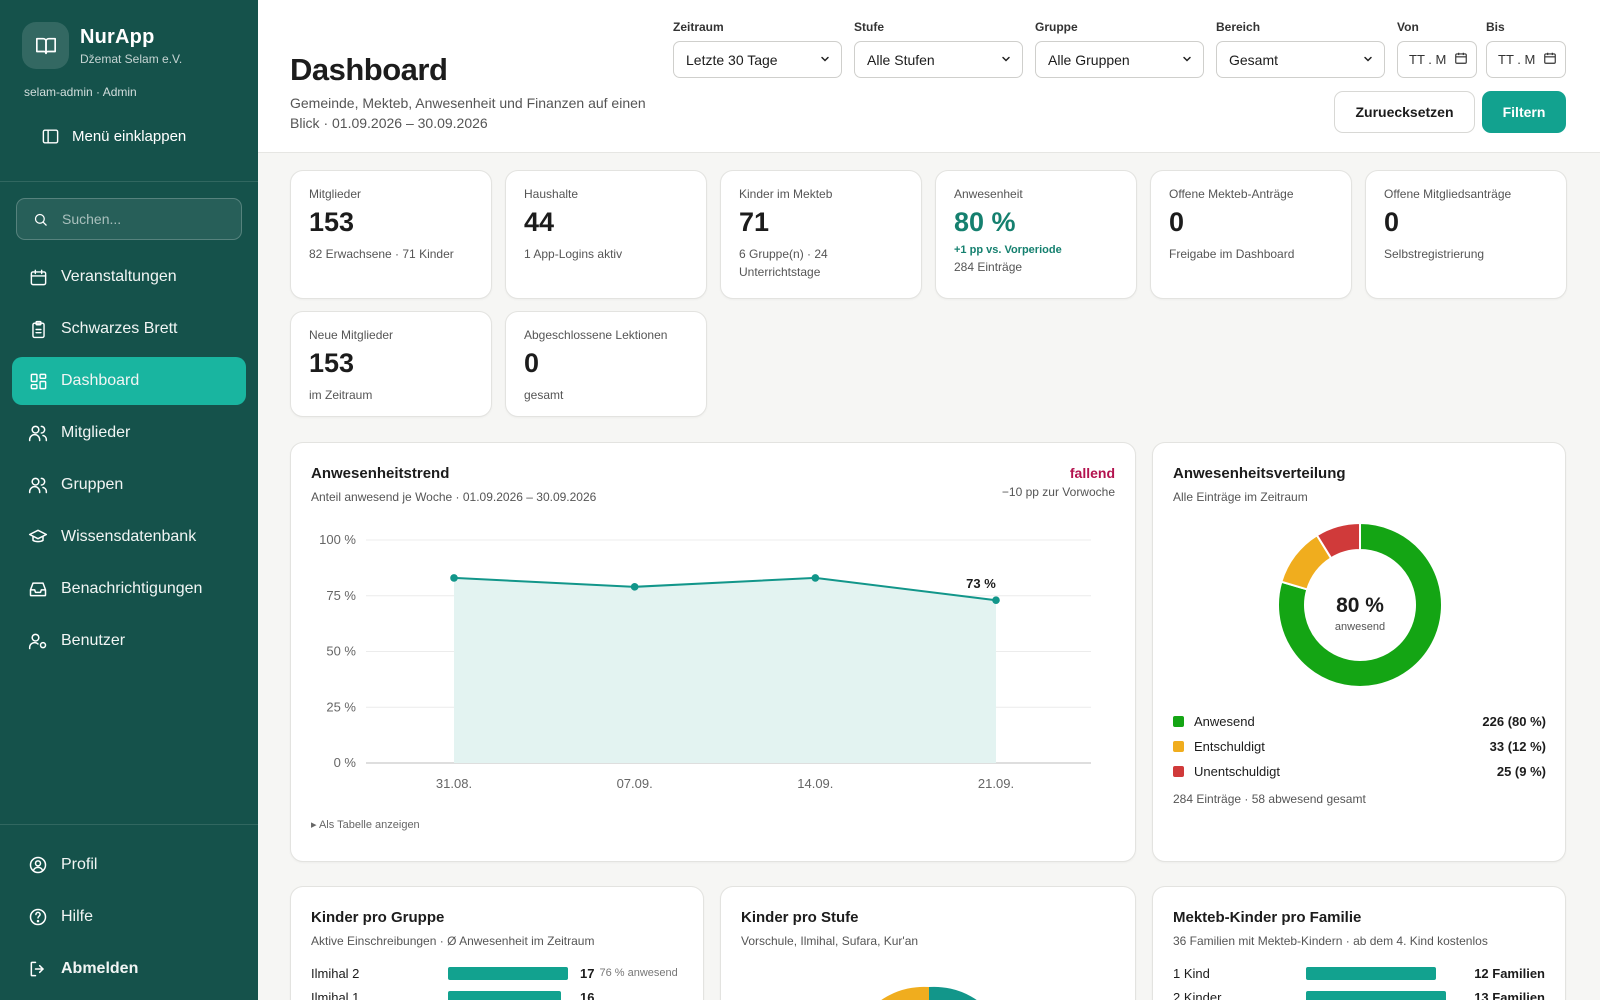 This screenshot has width=1600, height=1000. I want to click on donut-slice, so click(1338, 540).